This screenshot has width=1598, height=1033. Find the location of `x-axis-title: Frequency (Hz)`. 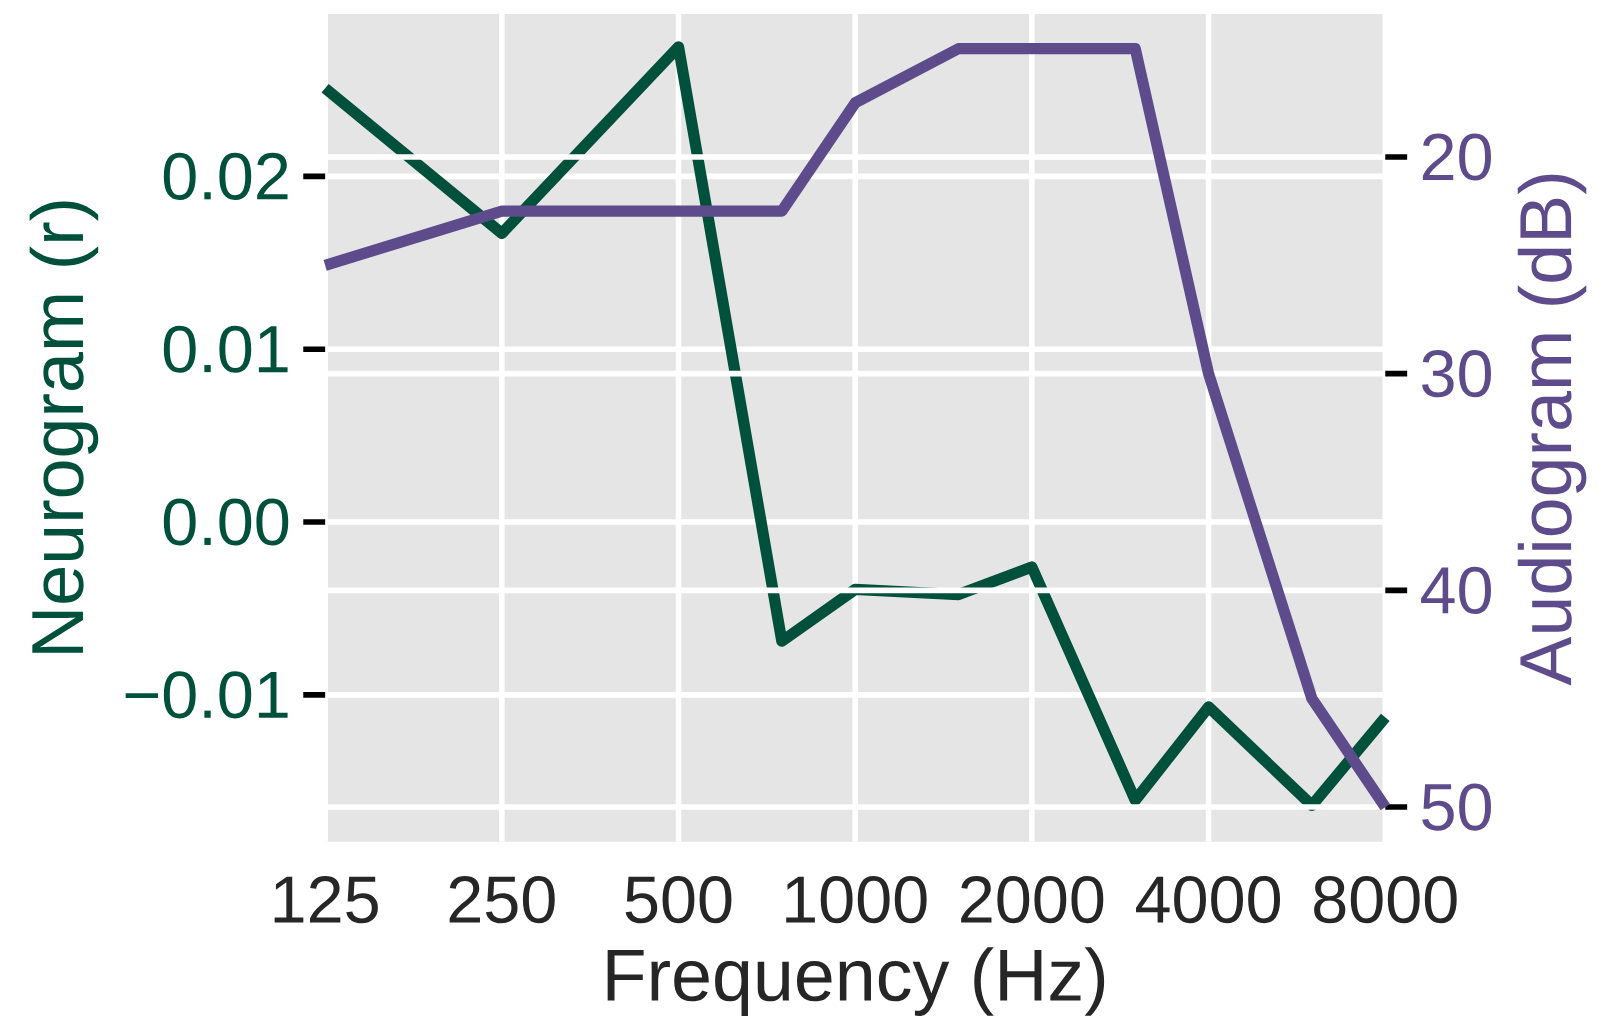

x-axis-title: Frequency (Hz) is located at coordinates (856, 981).